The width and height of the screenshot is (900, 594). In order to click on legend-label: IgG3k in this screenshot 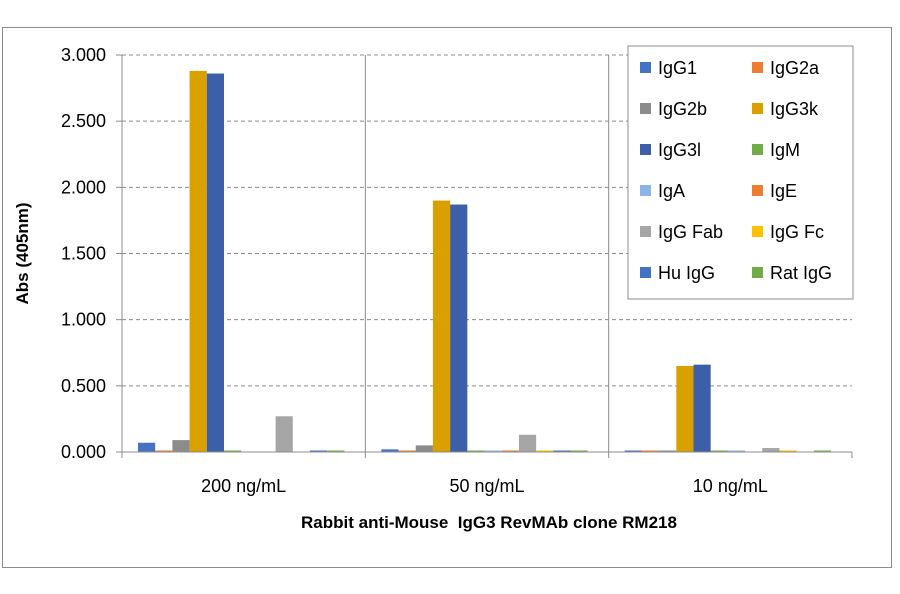, I will do `click(794, 109)`.